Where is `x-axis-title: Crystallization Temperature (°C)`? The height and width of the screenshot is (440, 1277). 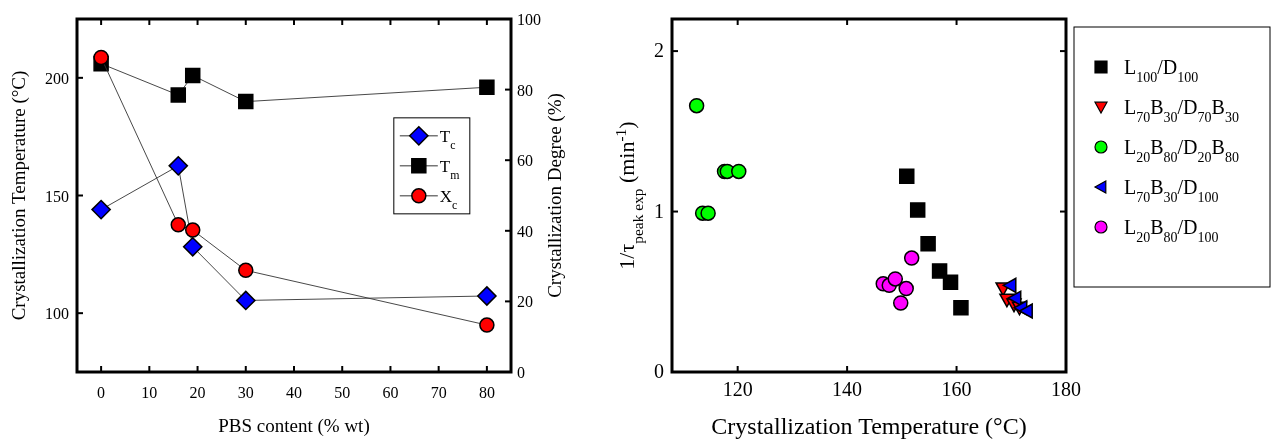
x-axis-title: Crystallization Temperature (°C) is located at coordinates (869, 426).